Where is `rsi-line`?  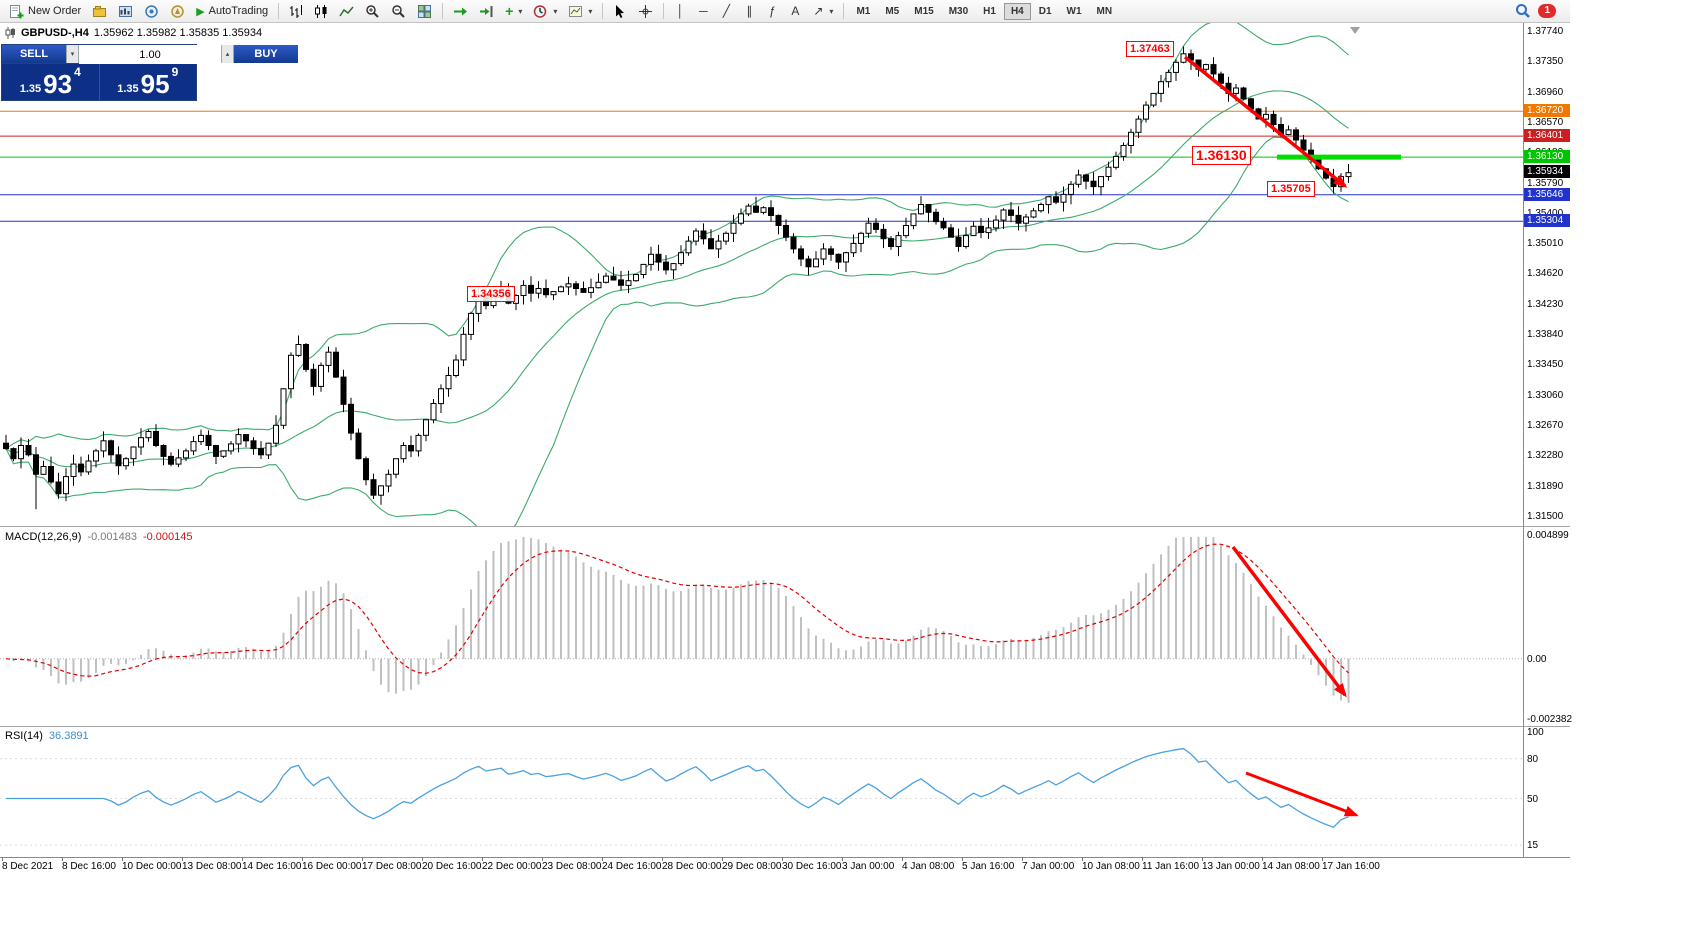
rsi-line is located at coordinates (677, 788).